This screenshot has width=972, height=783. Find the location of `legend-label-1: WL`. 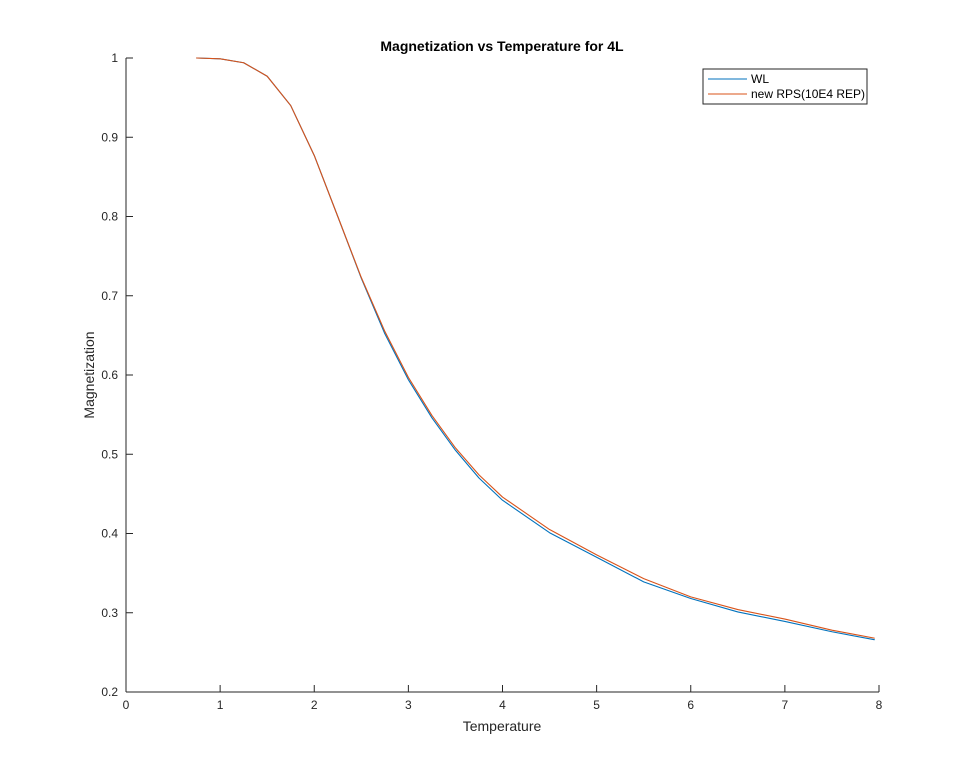

legend-label-1: WL is located at coordinates (760, 79).